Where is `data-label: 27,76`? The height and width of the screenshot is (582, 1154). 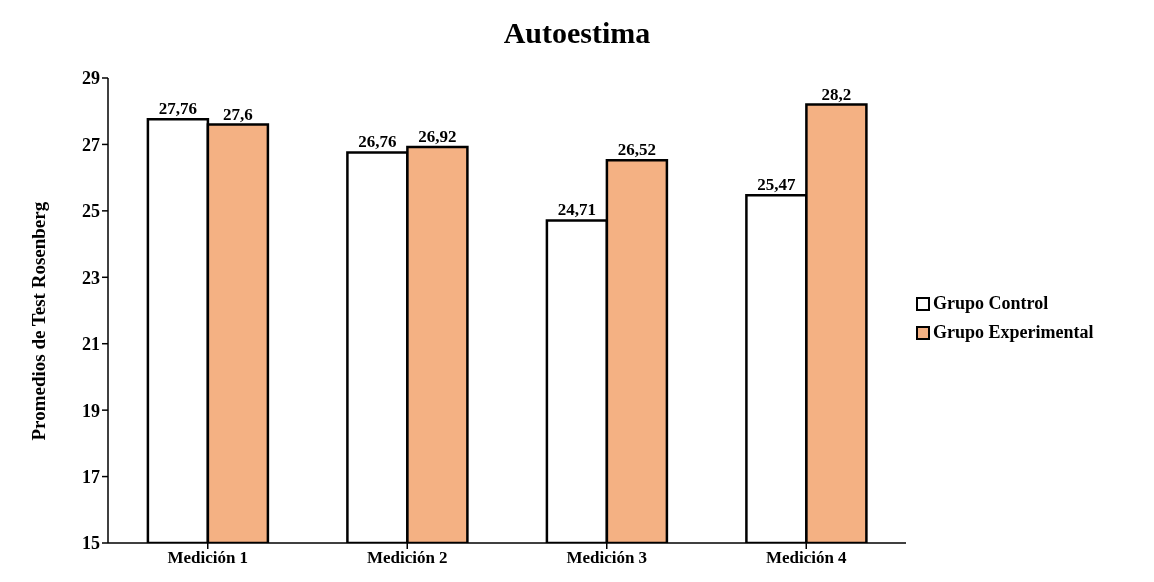
data-label: 27,76 is located at coordinates (178, 109).